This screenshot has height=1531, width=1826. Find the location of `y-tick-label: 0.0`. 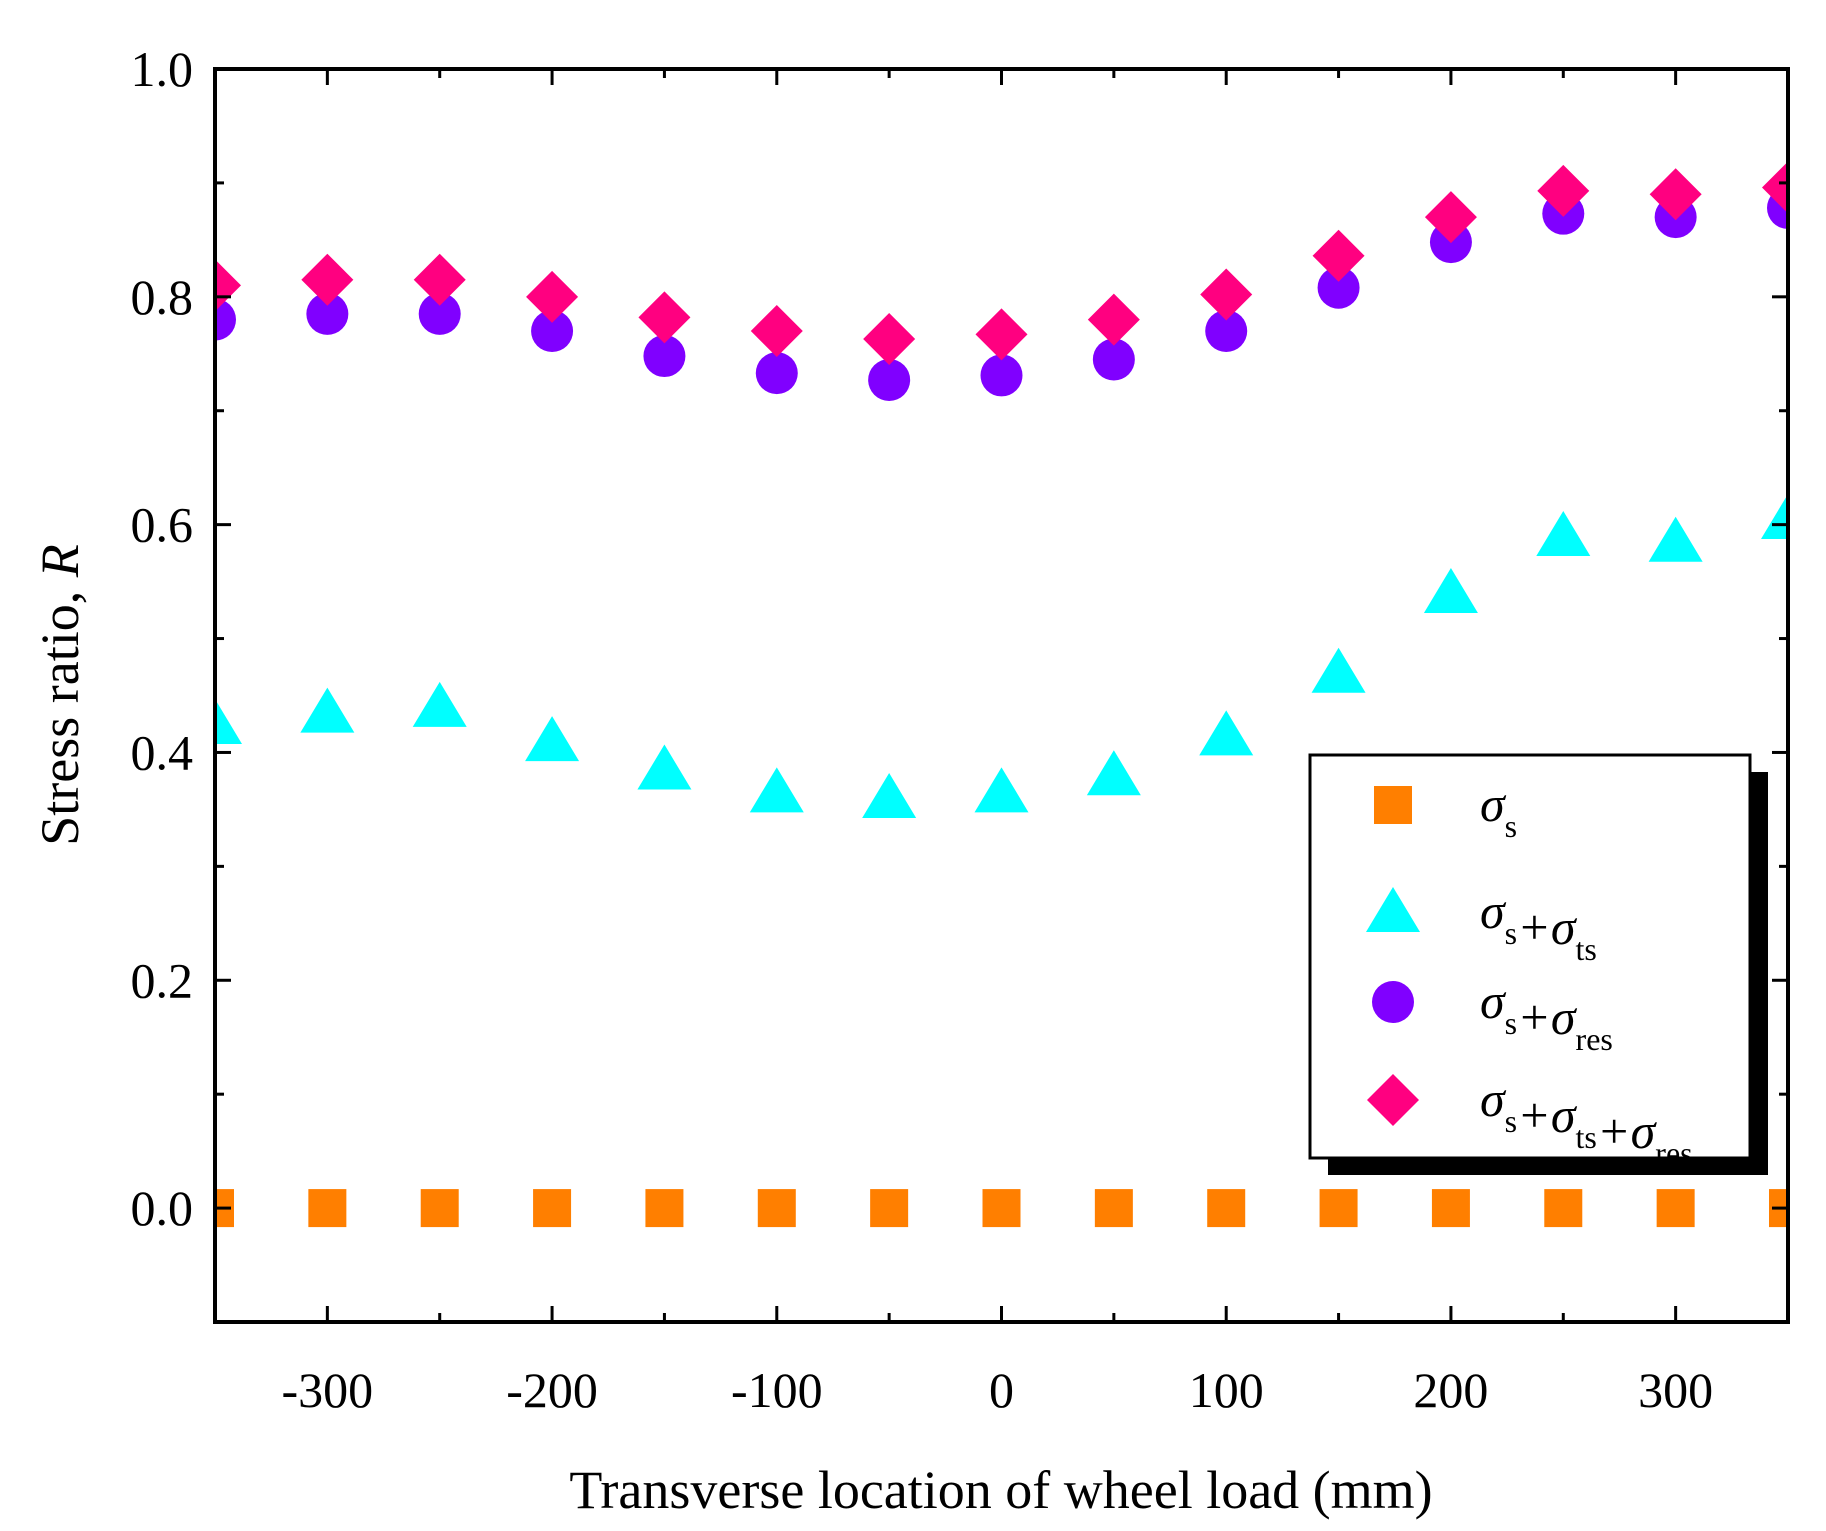

y-tick-label: 0.0 is located at coordinates (162, 1208).